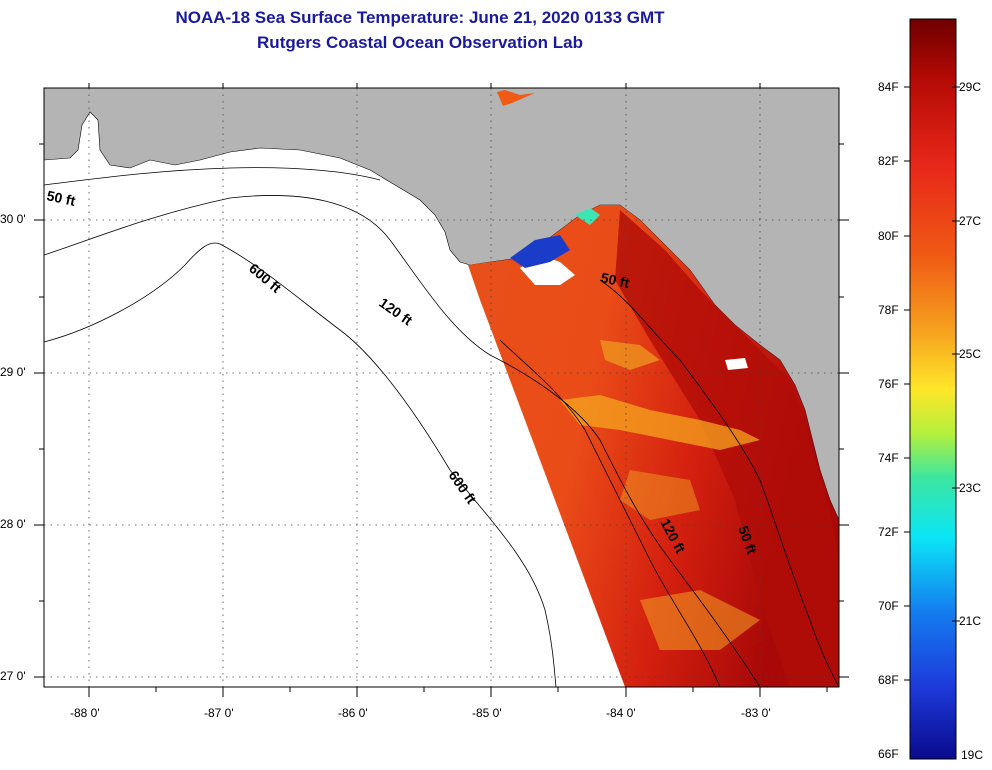  I want to click on sst-warm-band, so click(727, 448).